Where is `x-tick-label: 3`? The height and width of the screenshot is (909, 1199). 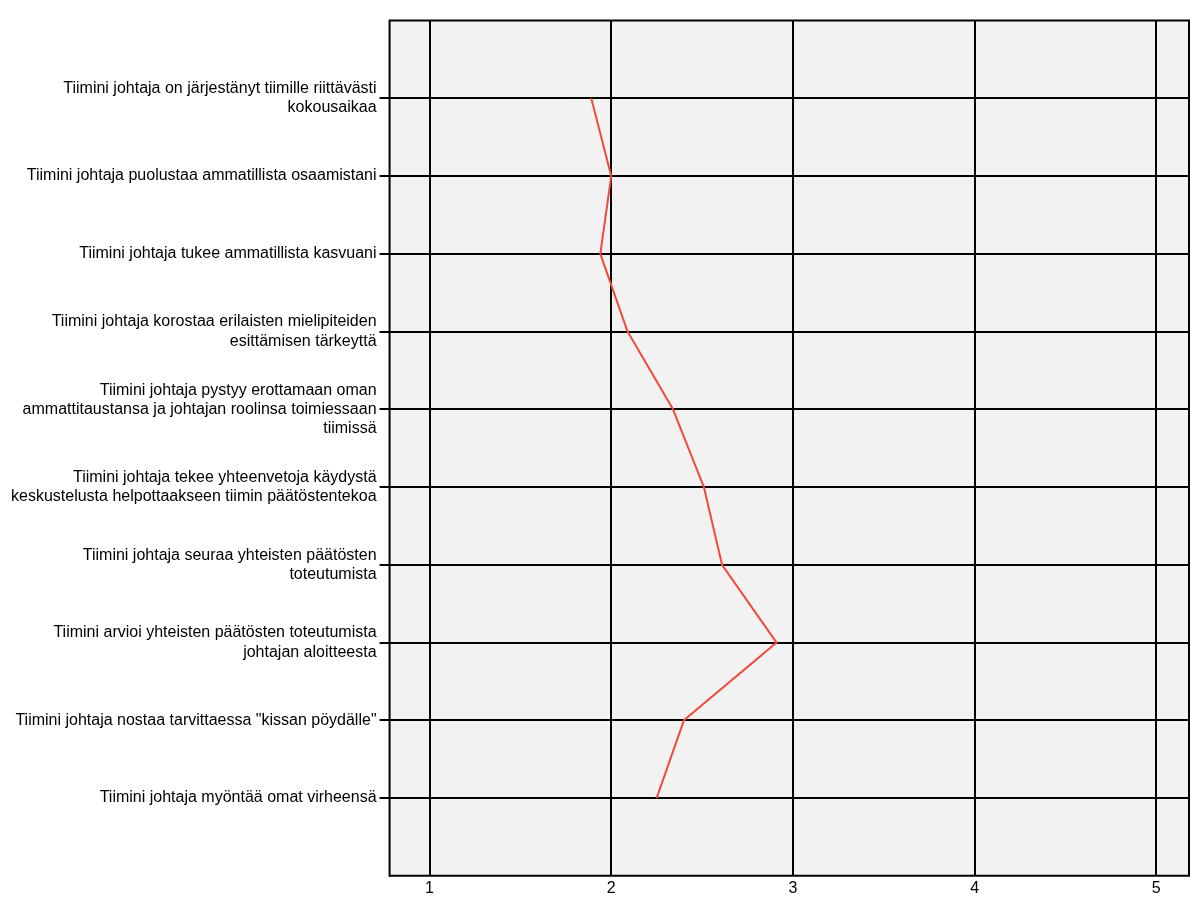 x-tick-label: 3 is located at coordinates (793, 887).